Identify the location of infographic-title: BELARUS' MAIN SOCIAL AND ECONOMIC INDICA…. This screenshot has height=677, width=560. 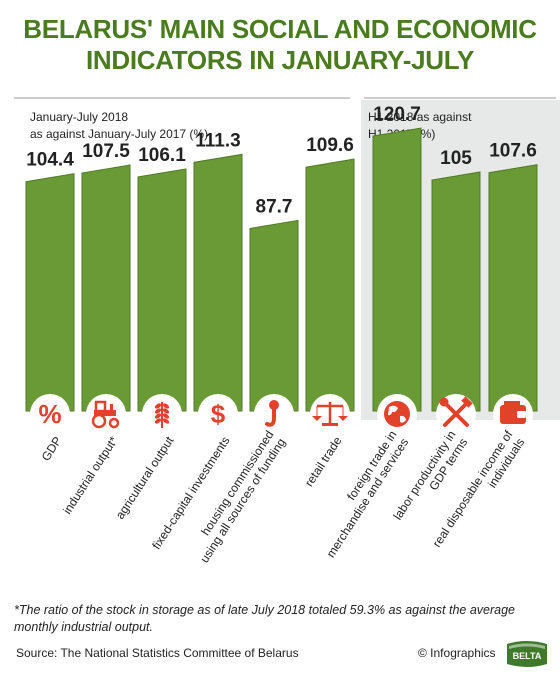
(280, 44).